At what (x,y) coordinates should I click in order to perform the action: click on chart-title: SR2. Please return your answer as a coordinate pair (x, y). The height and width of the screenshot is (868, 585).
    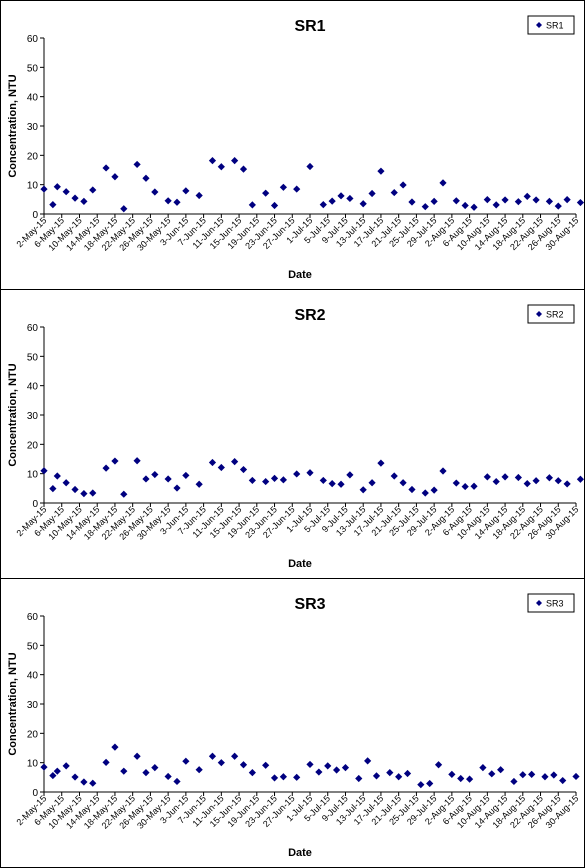
    Looking at the image, I should click on (309, 315).